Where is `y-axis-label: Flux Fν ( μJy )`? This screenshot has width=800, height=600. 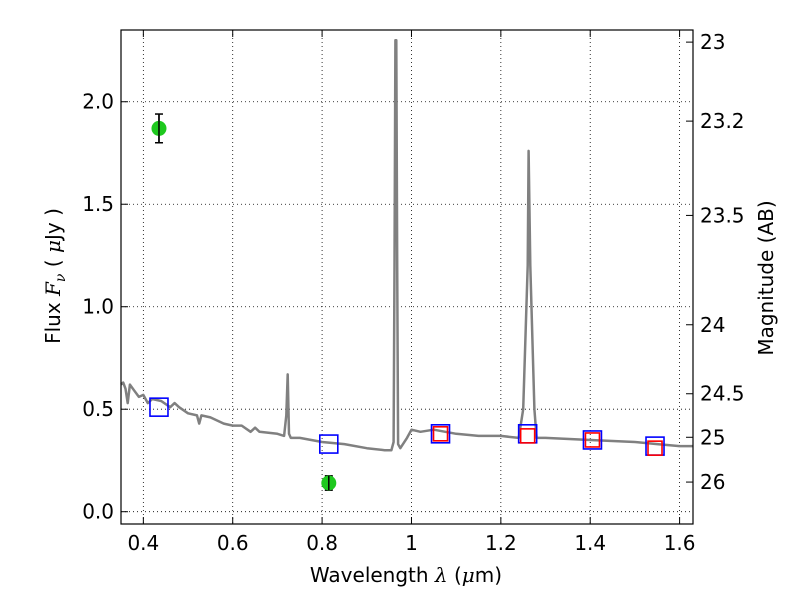
y-axis-label: Flux Fν ( μJy ) is located at coordinates (55, 276).